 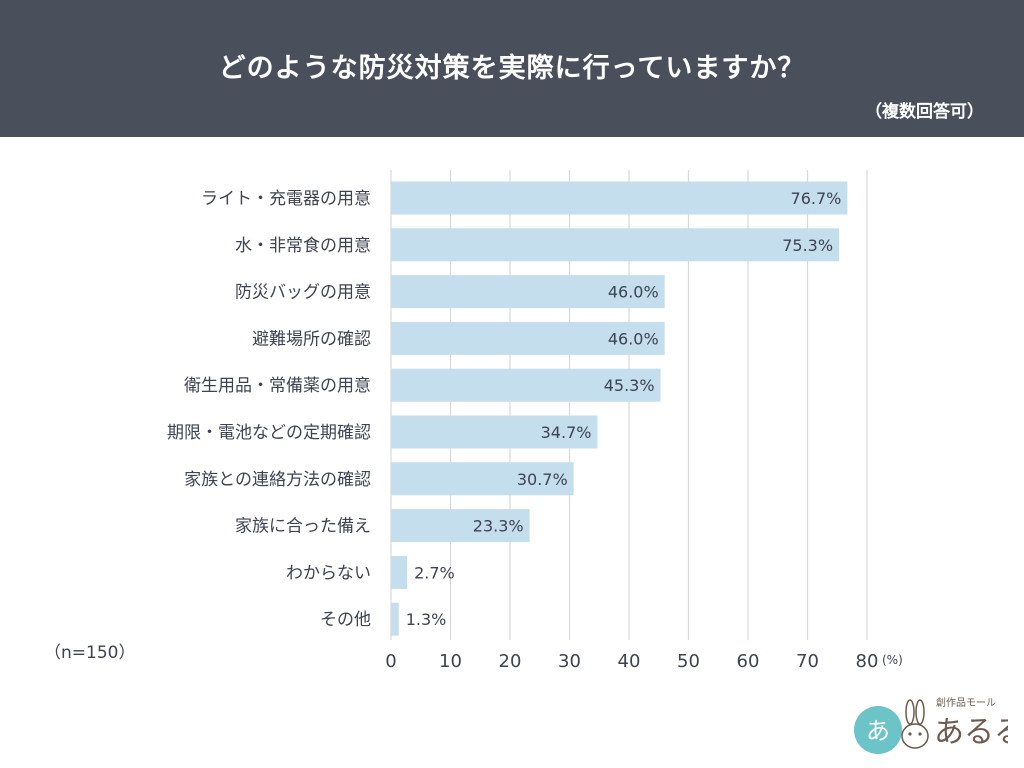 What do you see at coordinates (303, 246) in the screenshot?
I see `category-label: 水・非常食の用意` at bounding box center [303, 246].